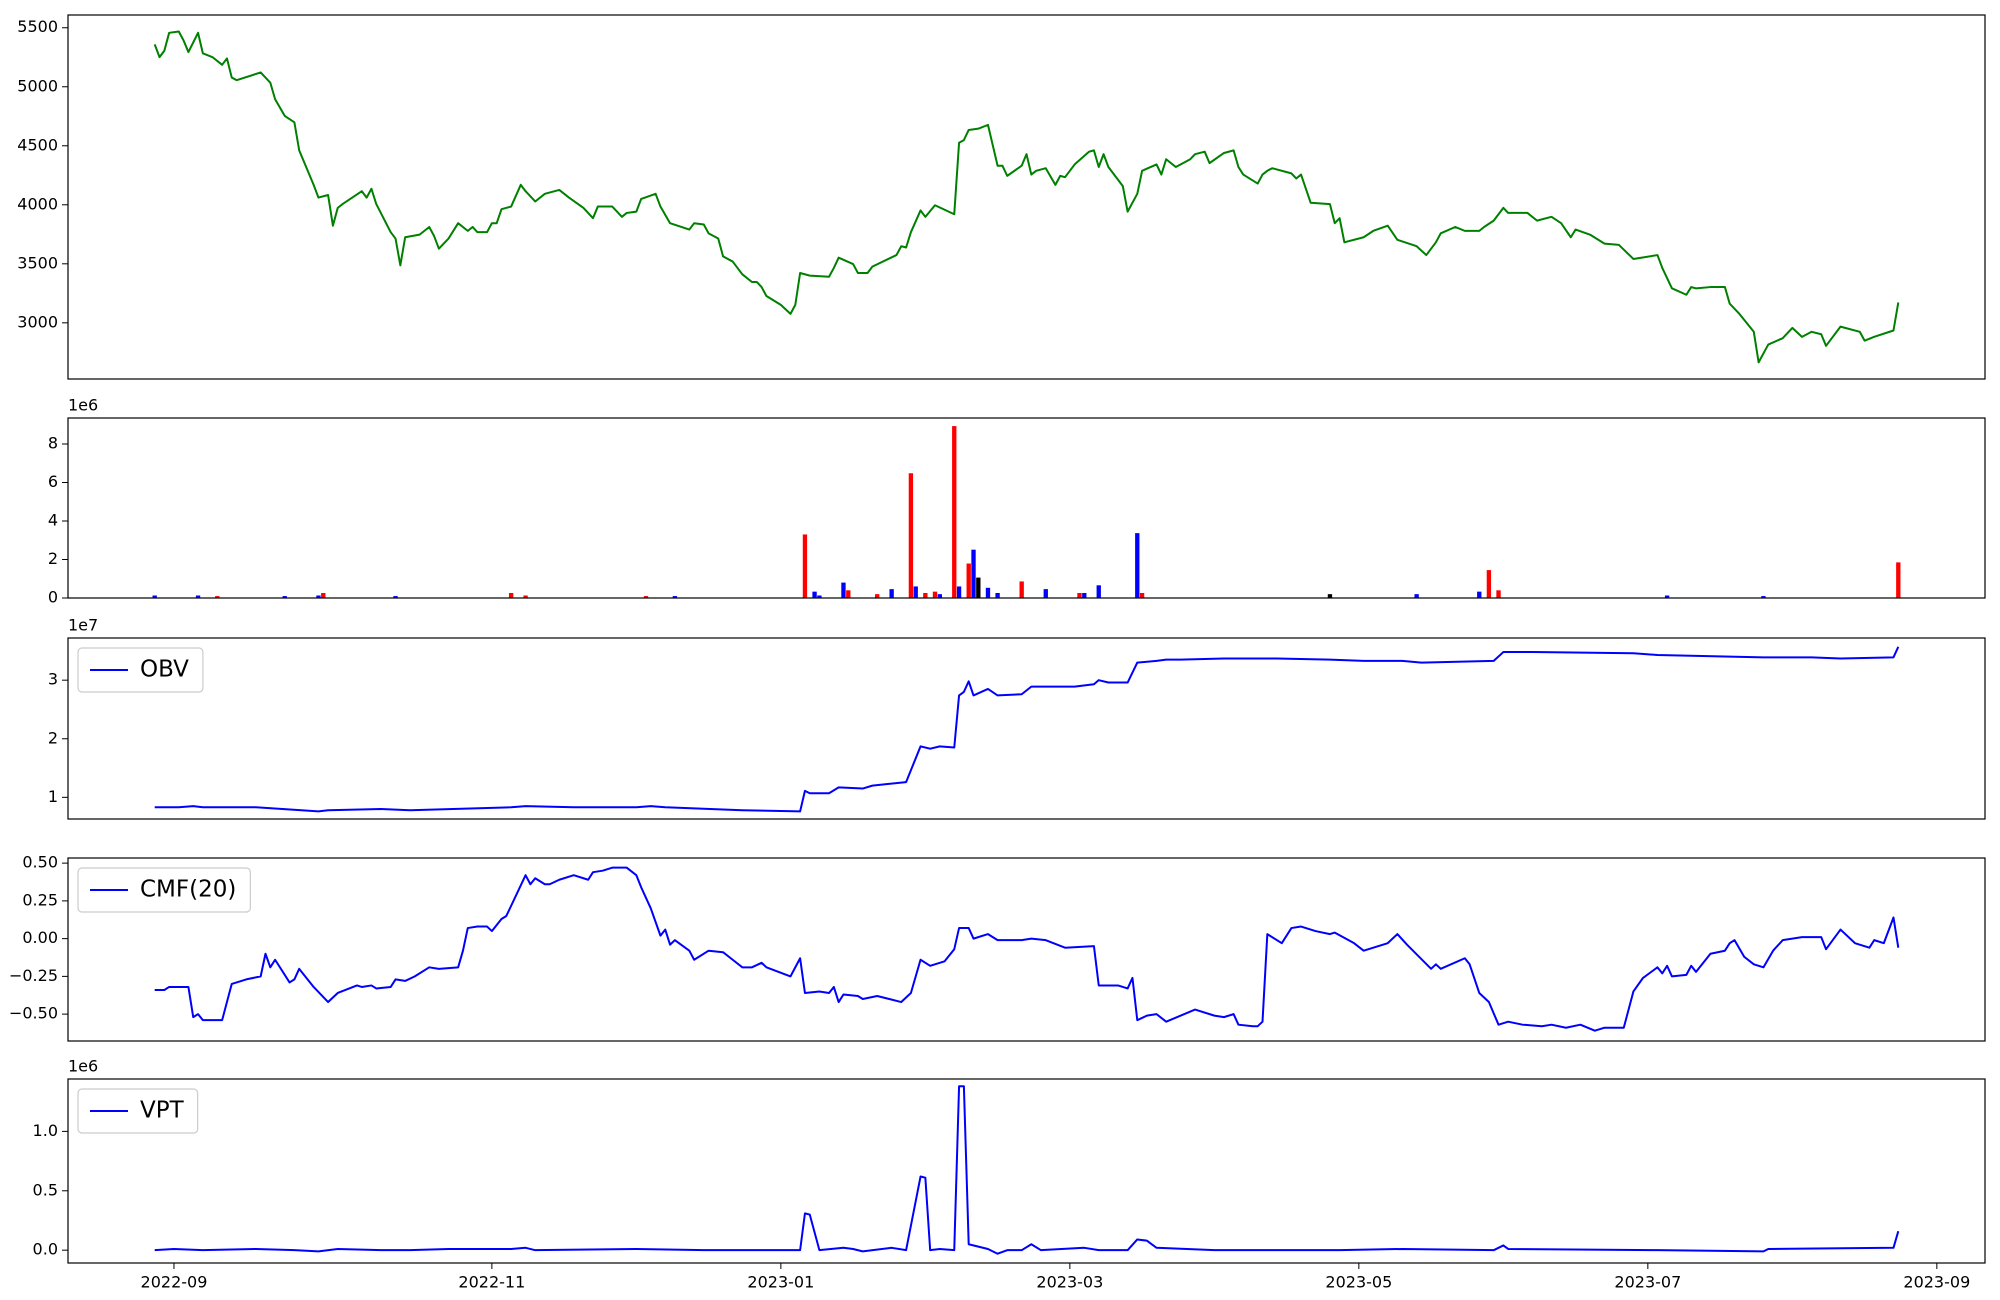  I want to click on y-tick-label: 0.00, so click(40, 937).